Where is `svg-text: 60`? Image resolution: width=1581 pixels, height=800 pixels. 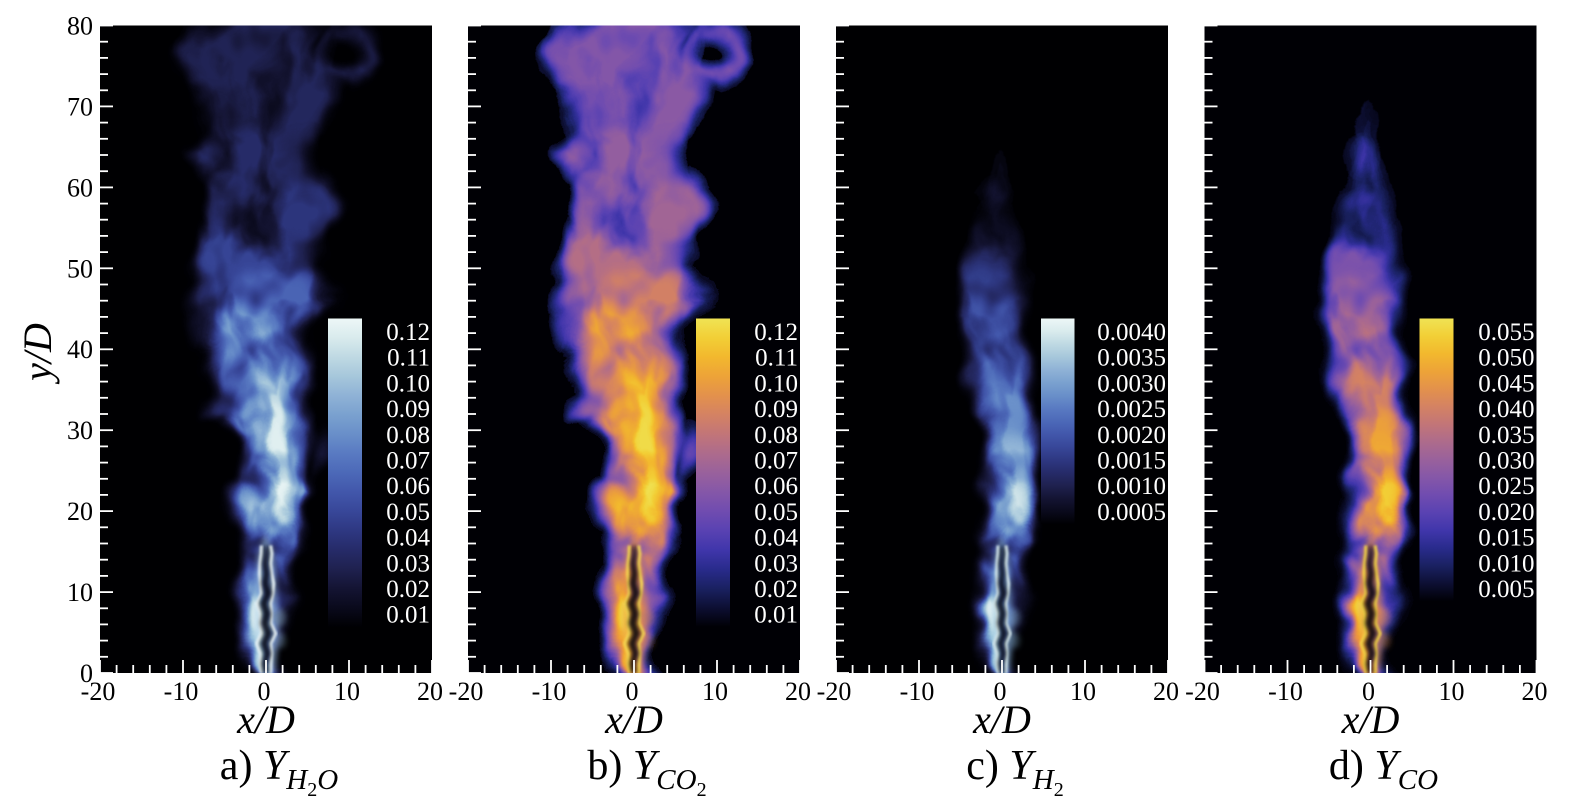
svg-text: 60 is located at coordinates (80, 187).